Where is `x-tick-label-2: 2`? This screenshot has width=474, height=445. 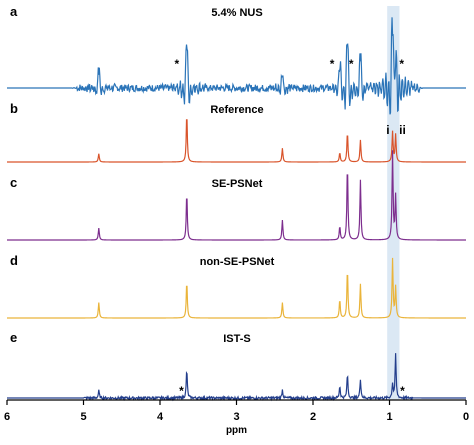 x-tick-label-2: 2 is located at coordinates (313, 417).